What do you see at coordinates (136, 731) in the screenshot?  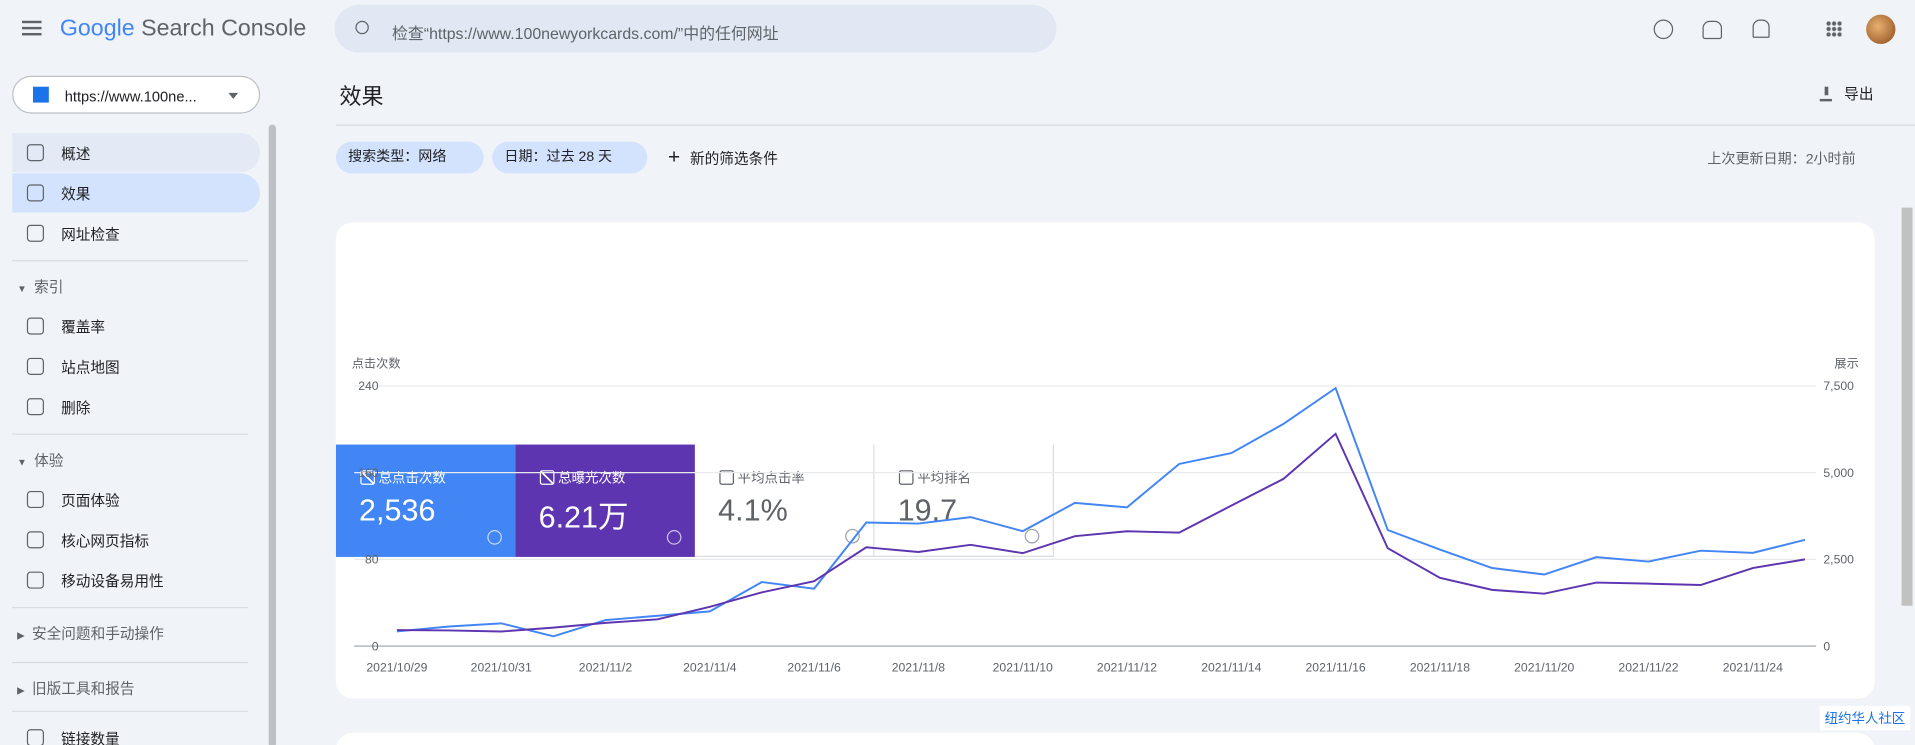 I see `nav-item: 链接数量` at bounding box center [136, 731].